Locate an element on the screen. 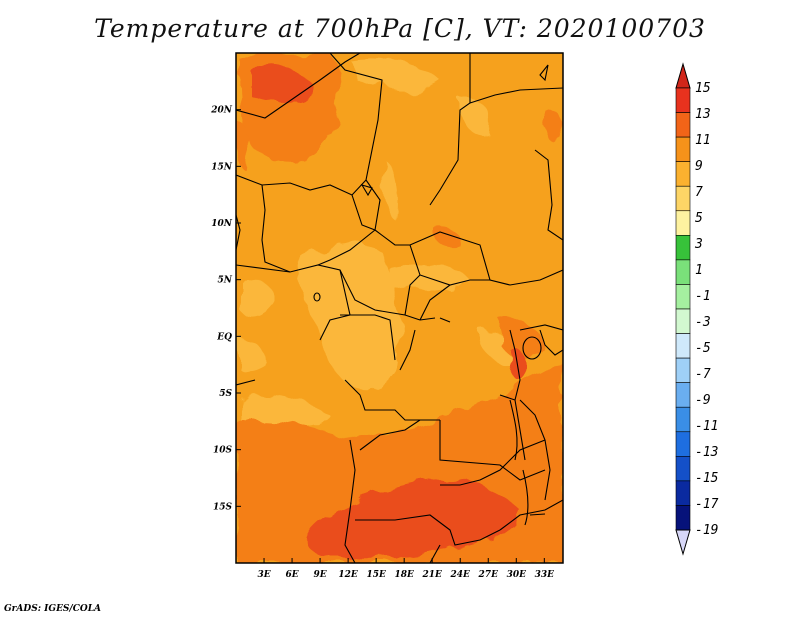  x-tick-label: 18E is located at coordinates (404, 575).